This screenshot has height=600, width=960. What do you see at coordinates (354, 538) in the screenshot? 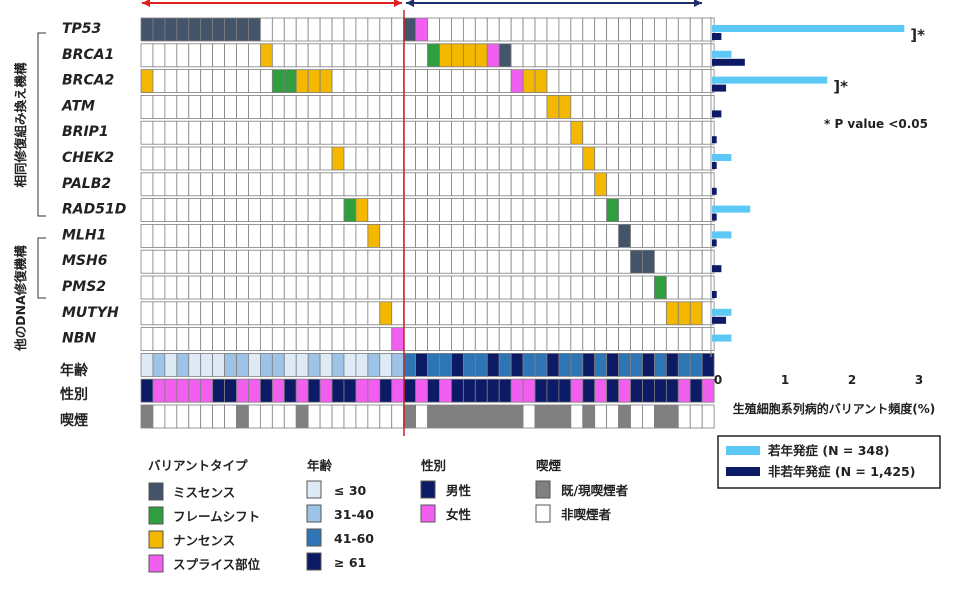
I see `age-41-60-label: 41-60` at bounding box center [354, 538].